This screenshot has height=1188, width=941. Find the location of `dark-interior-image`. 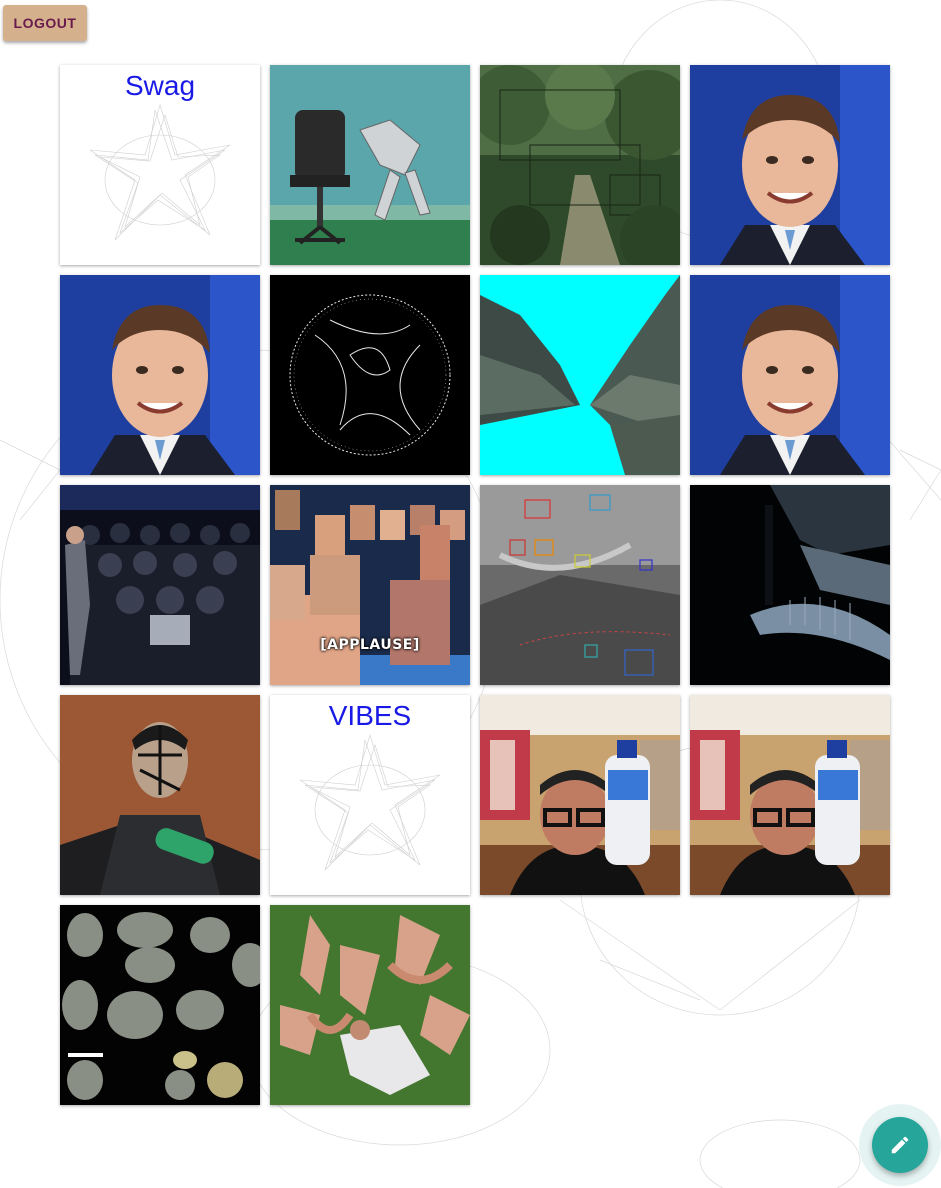

dark-interior-image is located at coordinates (790, 585).